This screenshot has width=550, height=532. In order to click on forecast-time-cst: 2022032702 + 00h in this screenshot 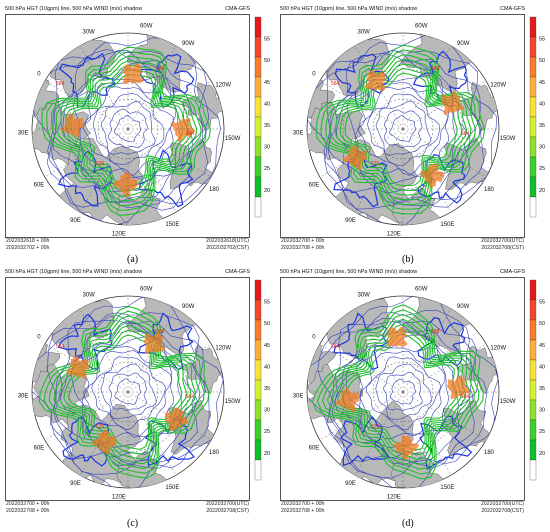, I will do `click(28, 247)`.